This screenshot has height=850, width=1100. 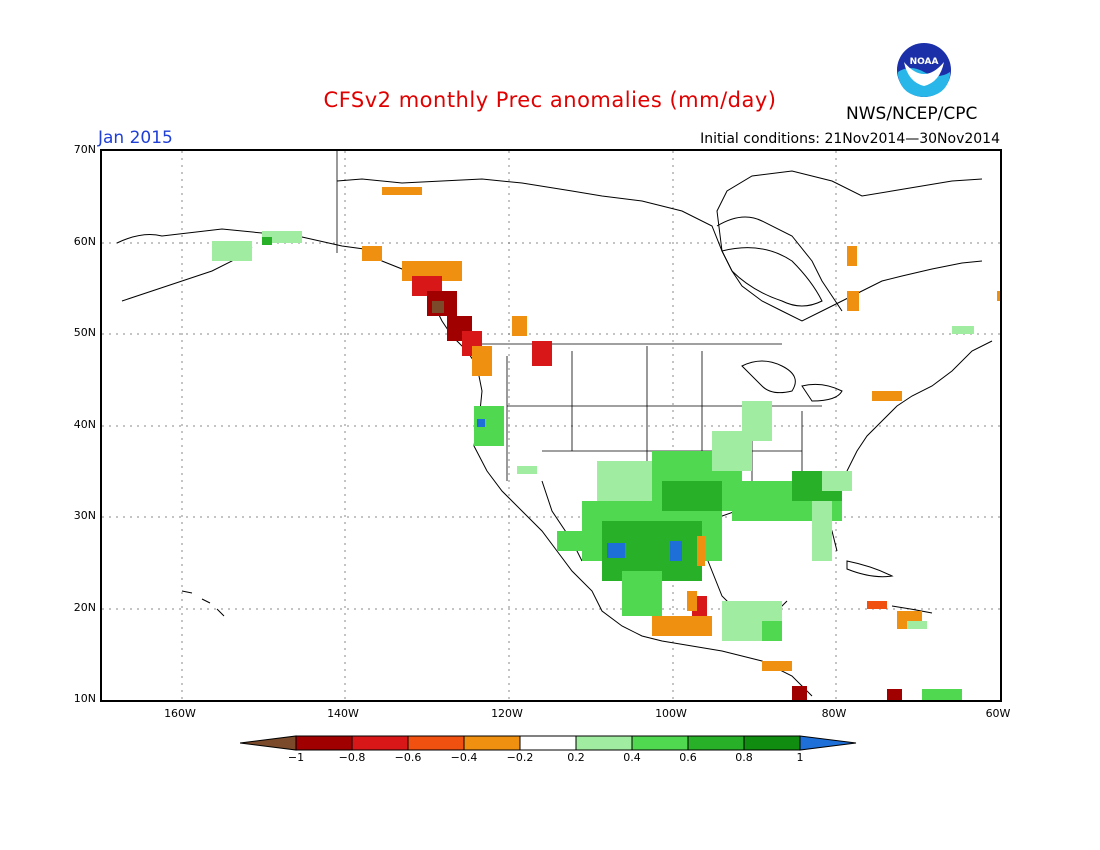 What do you see at coordinates (671, 713) in the screenshot?
I see `lon-label-100w: 100W` at bounding box center [671, 713].